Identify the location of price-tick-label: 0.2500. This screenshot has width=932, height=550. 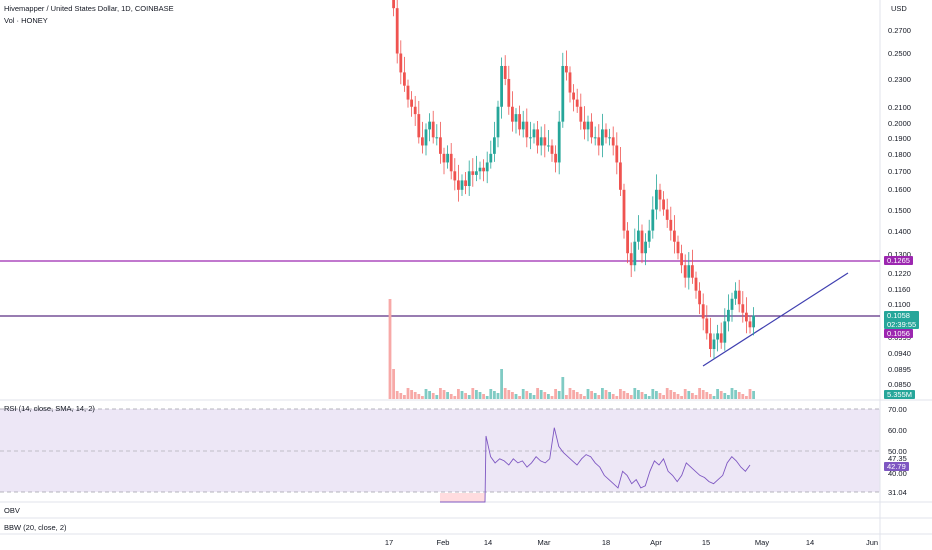
(899, 53).